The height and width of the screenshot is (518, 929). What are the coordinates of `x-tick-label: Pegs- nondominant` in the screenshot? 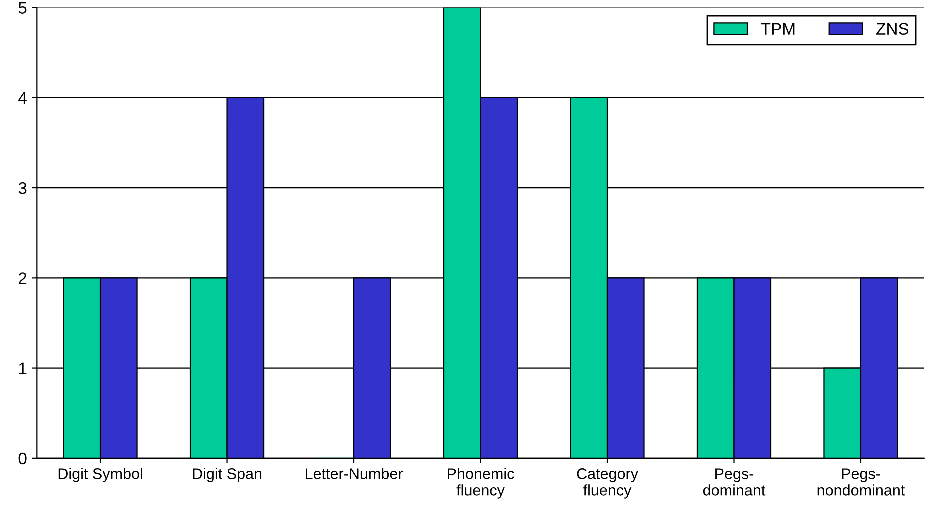 It's located at (862, 482).